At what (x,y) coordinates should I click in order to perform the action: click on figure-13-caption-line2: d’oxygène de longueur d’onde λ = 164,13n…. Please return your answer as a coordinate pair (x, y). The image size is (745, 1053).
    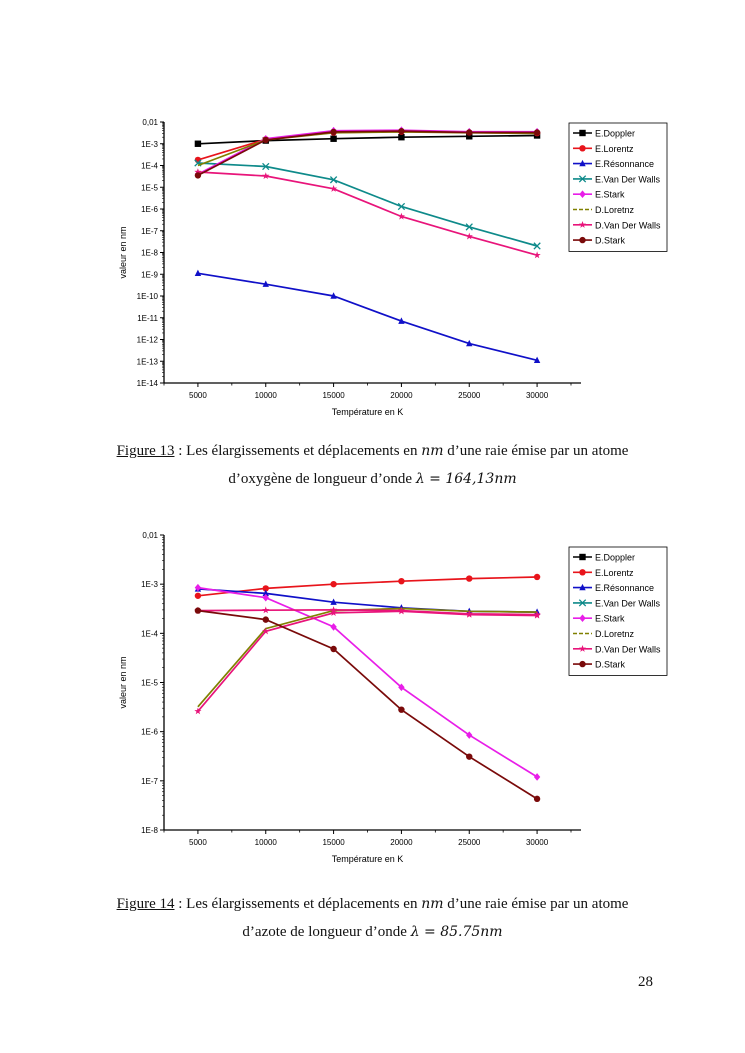
    Looking at the image, I should click on (372, 479).